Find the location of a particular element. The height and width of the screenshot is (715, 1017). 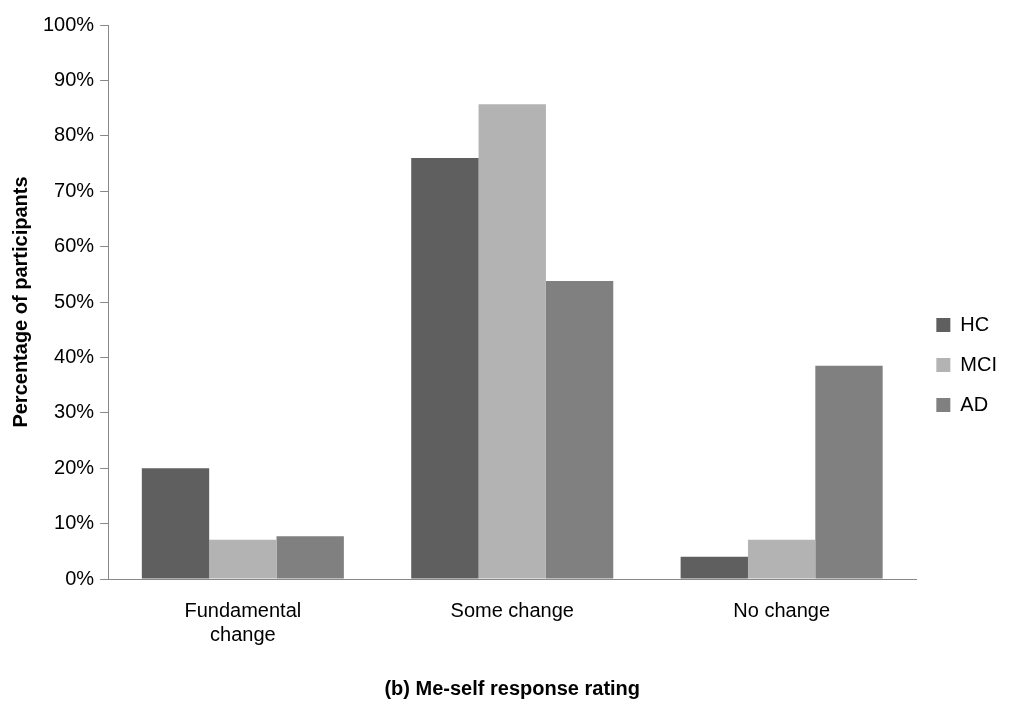

legend-label: AD is located at coordinates (974, 403).